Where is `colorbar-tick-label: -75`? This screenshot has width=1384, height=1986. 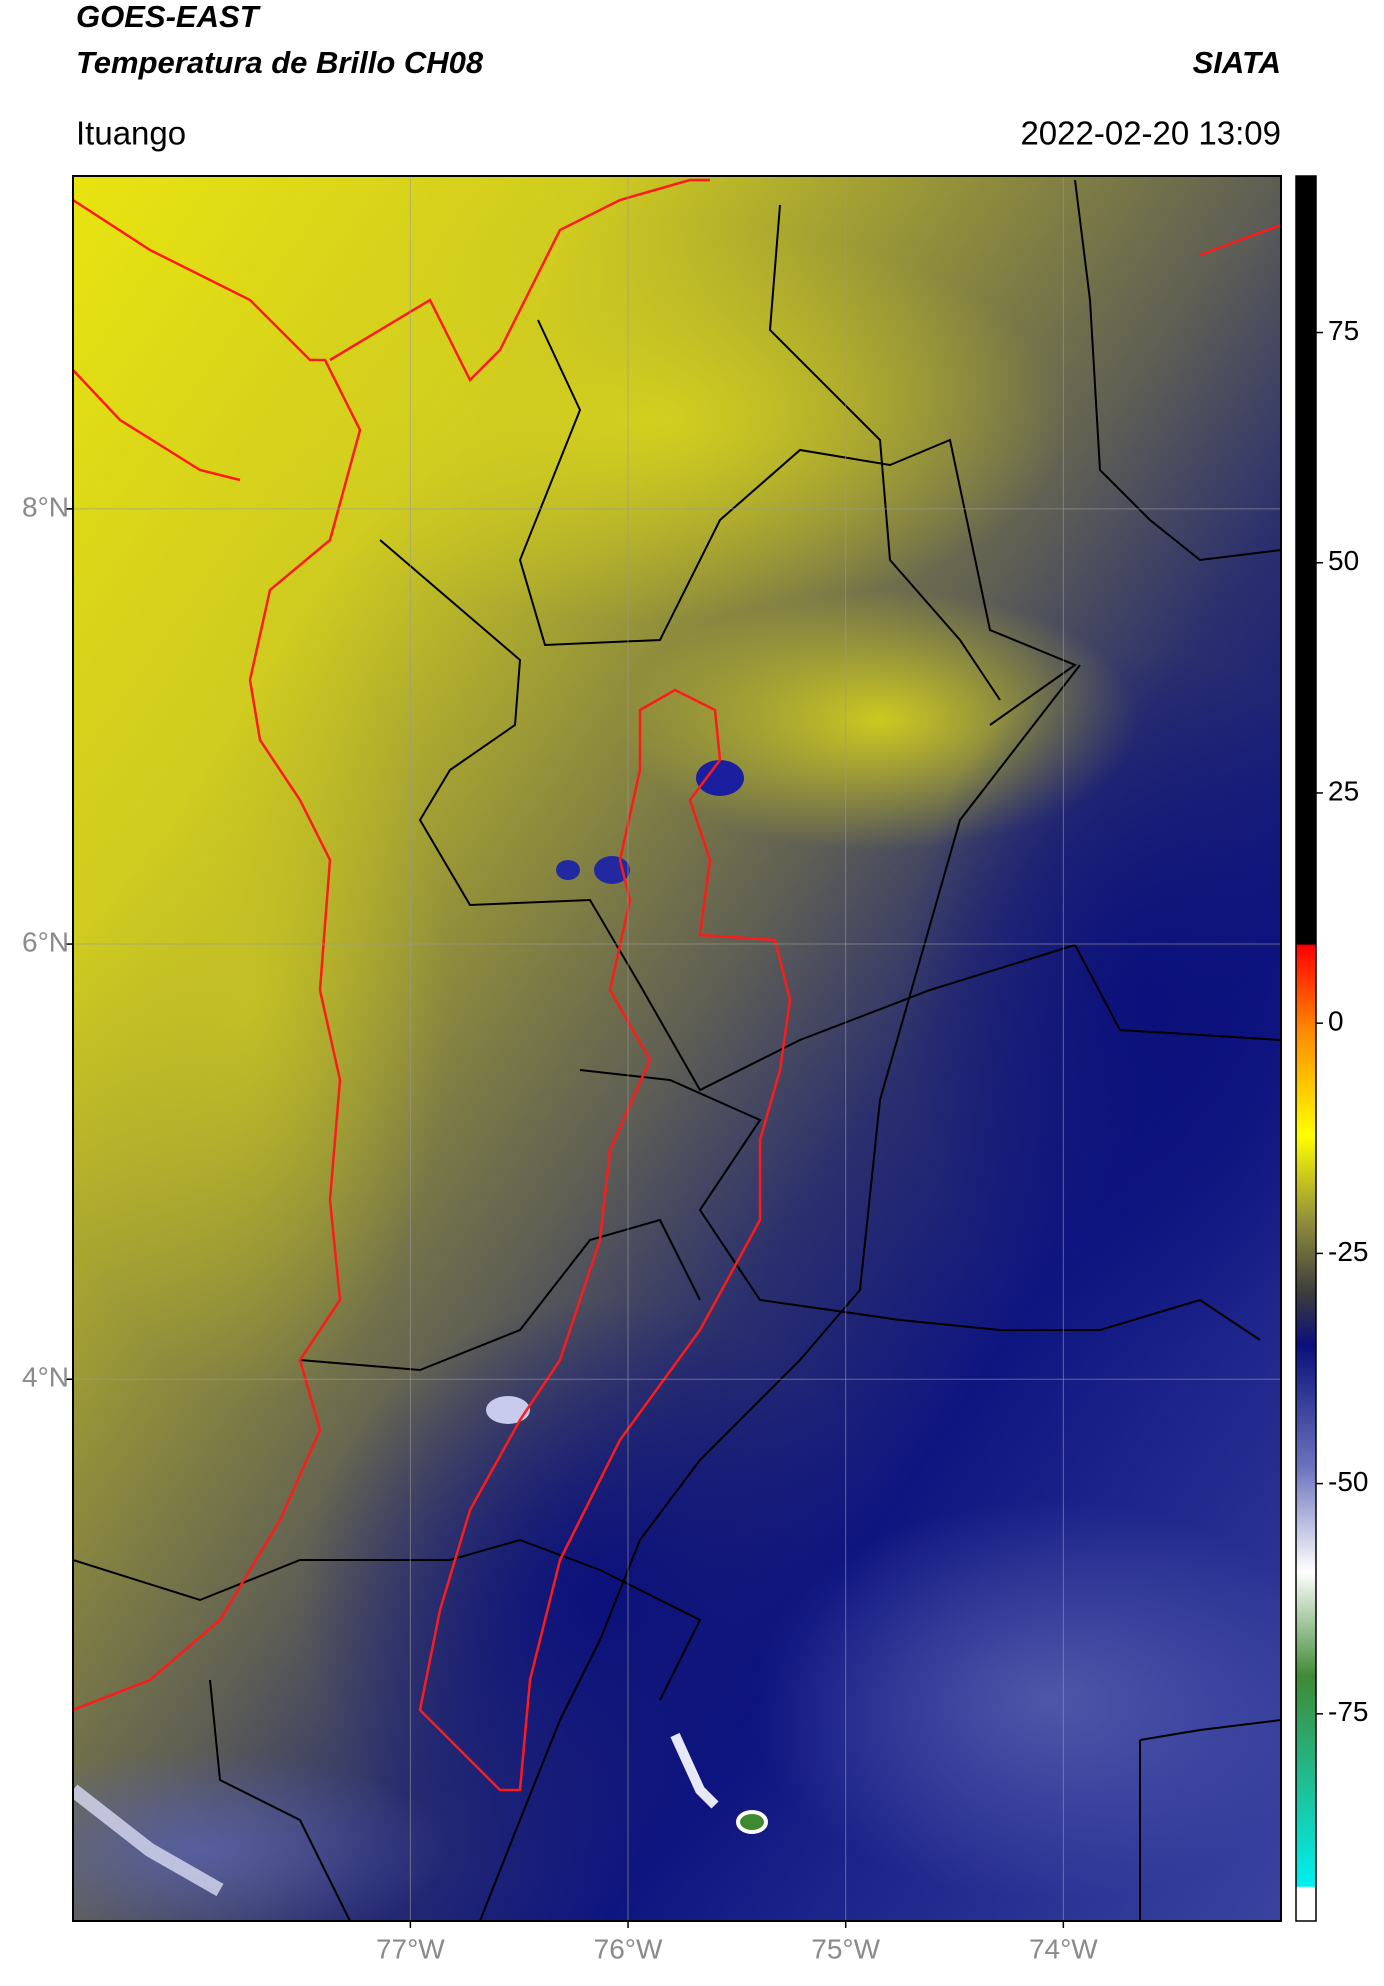
colorbar-tick-label: -75 is located at coordinates (1348, 1711).